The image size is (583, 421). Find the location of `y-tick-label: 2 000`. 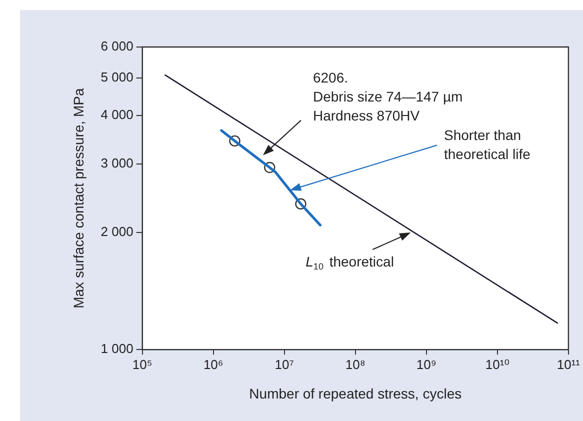

y-tick-label: 2 000 is located at coordinates (117, 232).